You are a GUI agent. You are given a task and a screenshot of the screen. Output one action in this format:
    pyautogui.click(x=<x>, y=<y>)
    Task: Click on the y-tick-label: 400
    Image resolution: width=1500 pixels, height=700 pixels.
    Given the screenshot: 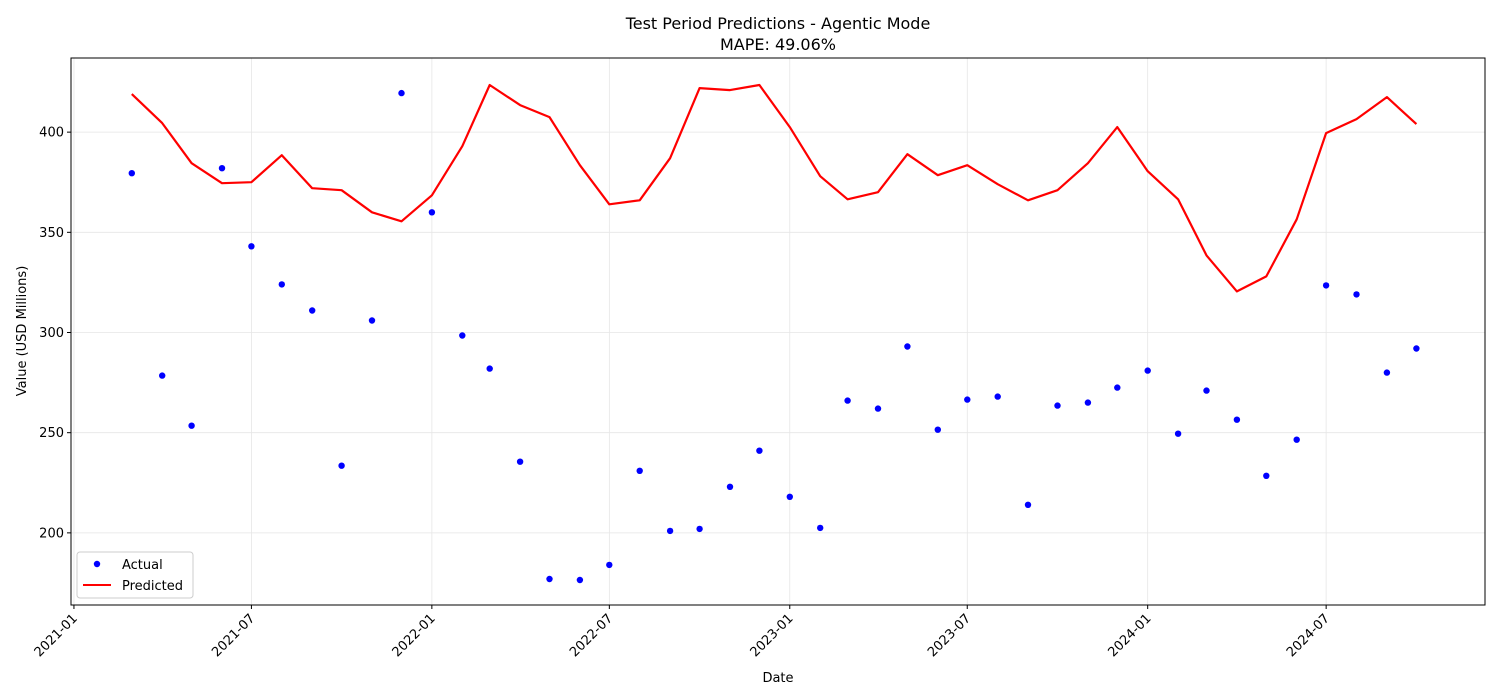 What is the action you would take?
    pyautogui.click(x=51, y=133)
    